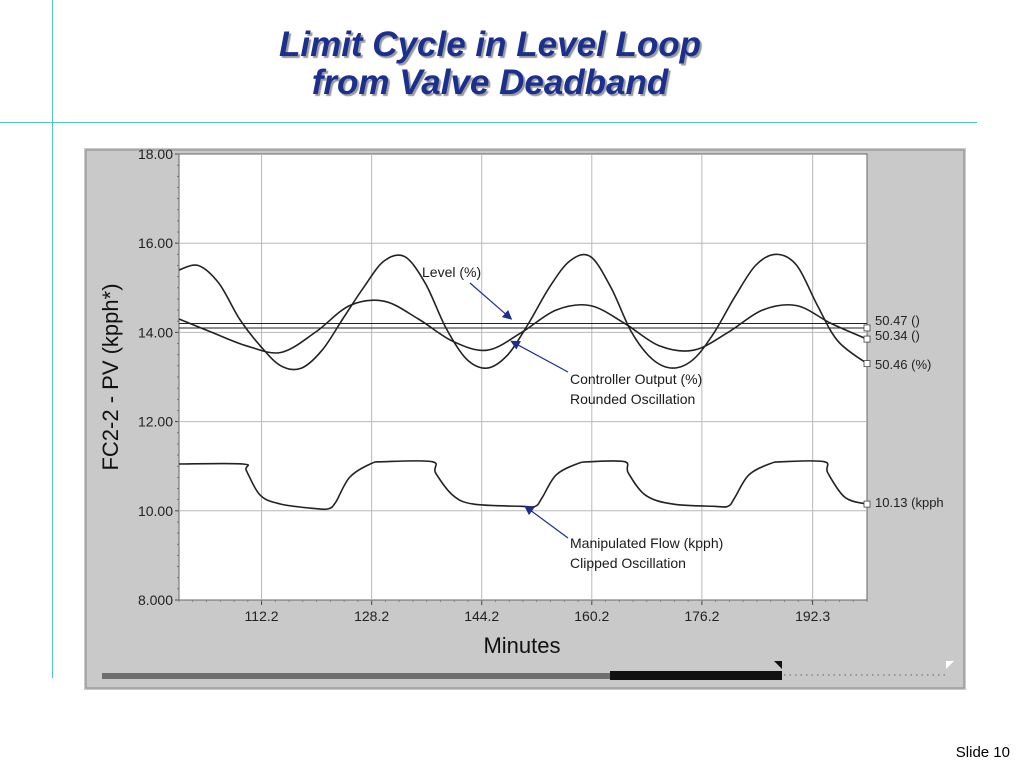  Describe the element at coordinates (491, 301) in the screenshot. I see `annotation-level-arrow` at that location.